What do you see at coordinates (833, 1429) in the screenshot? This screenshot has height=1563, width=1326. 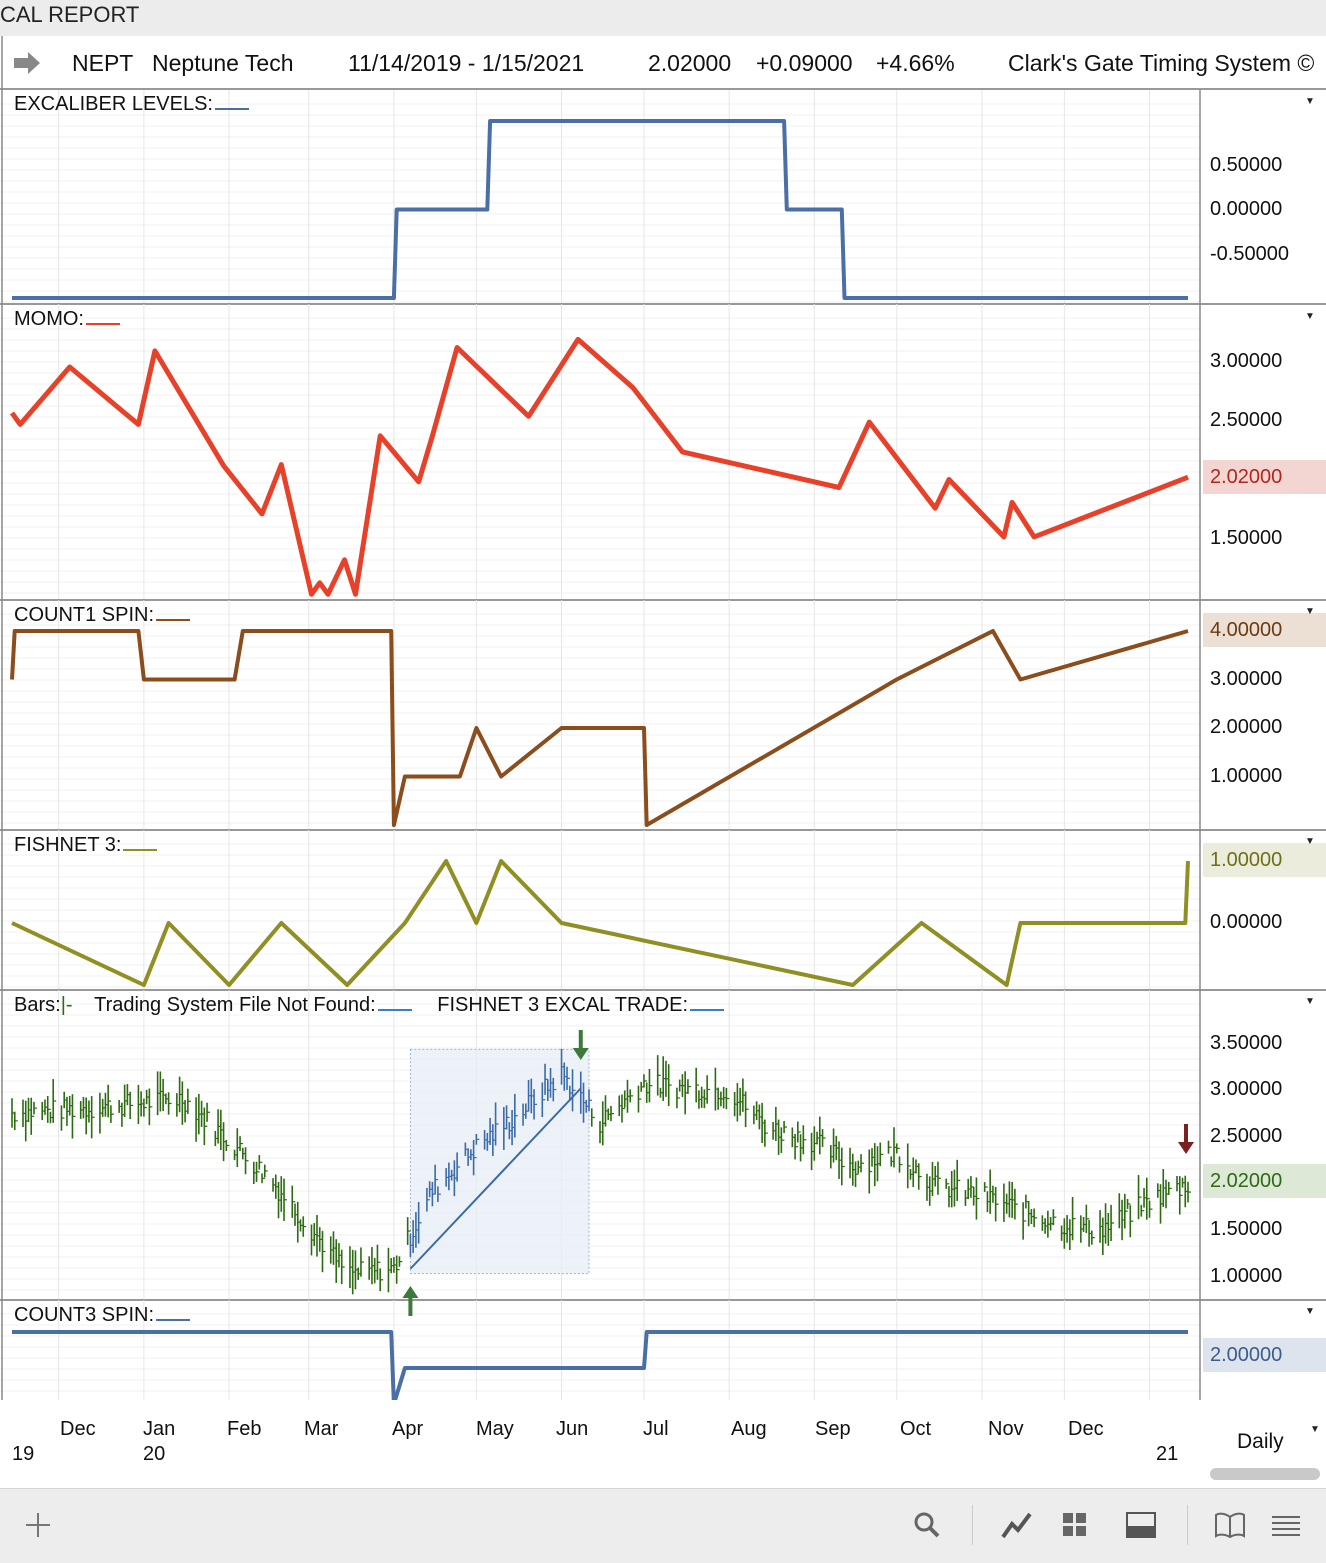 I see `month-label: Sep` at bounding box center [833, 1429].